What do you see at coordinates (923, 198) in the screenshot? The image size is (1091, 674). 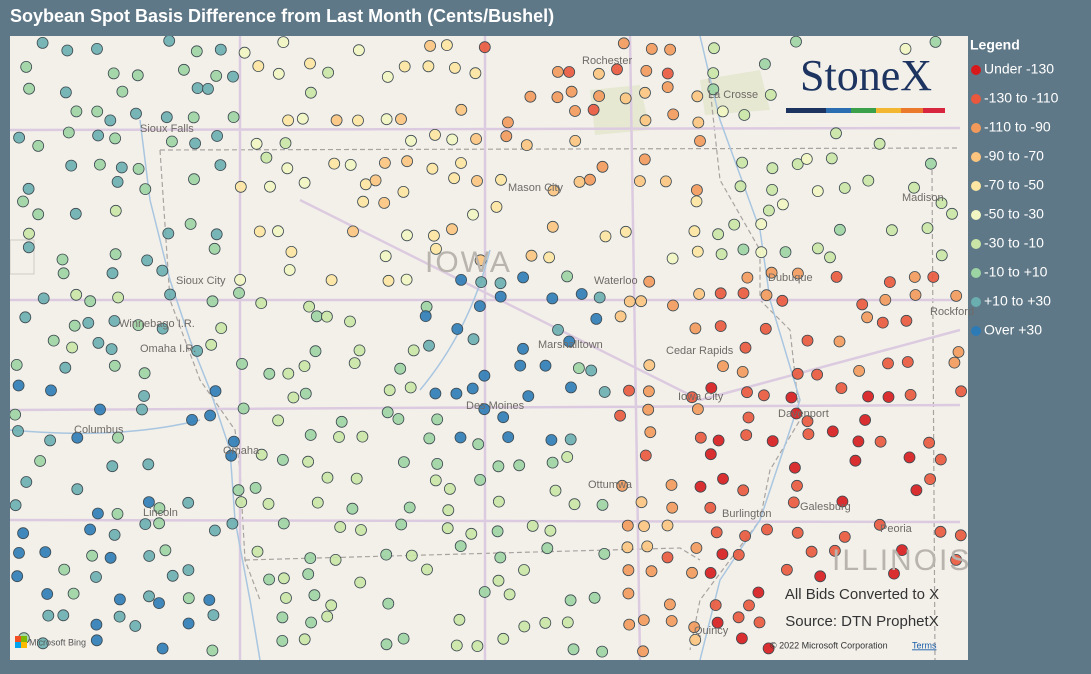 I see `city-label: Madison` at bounding box center [923, 198].